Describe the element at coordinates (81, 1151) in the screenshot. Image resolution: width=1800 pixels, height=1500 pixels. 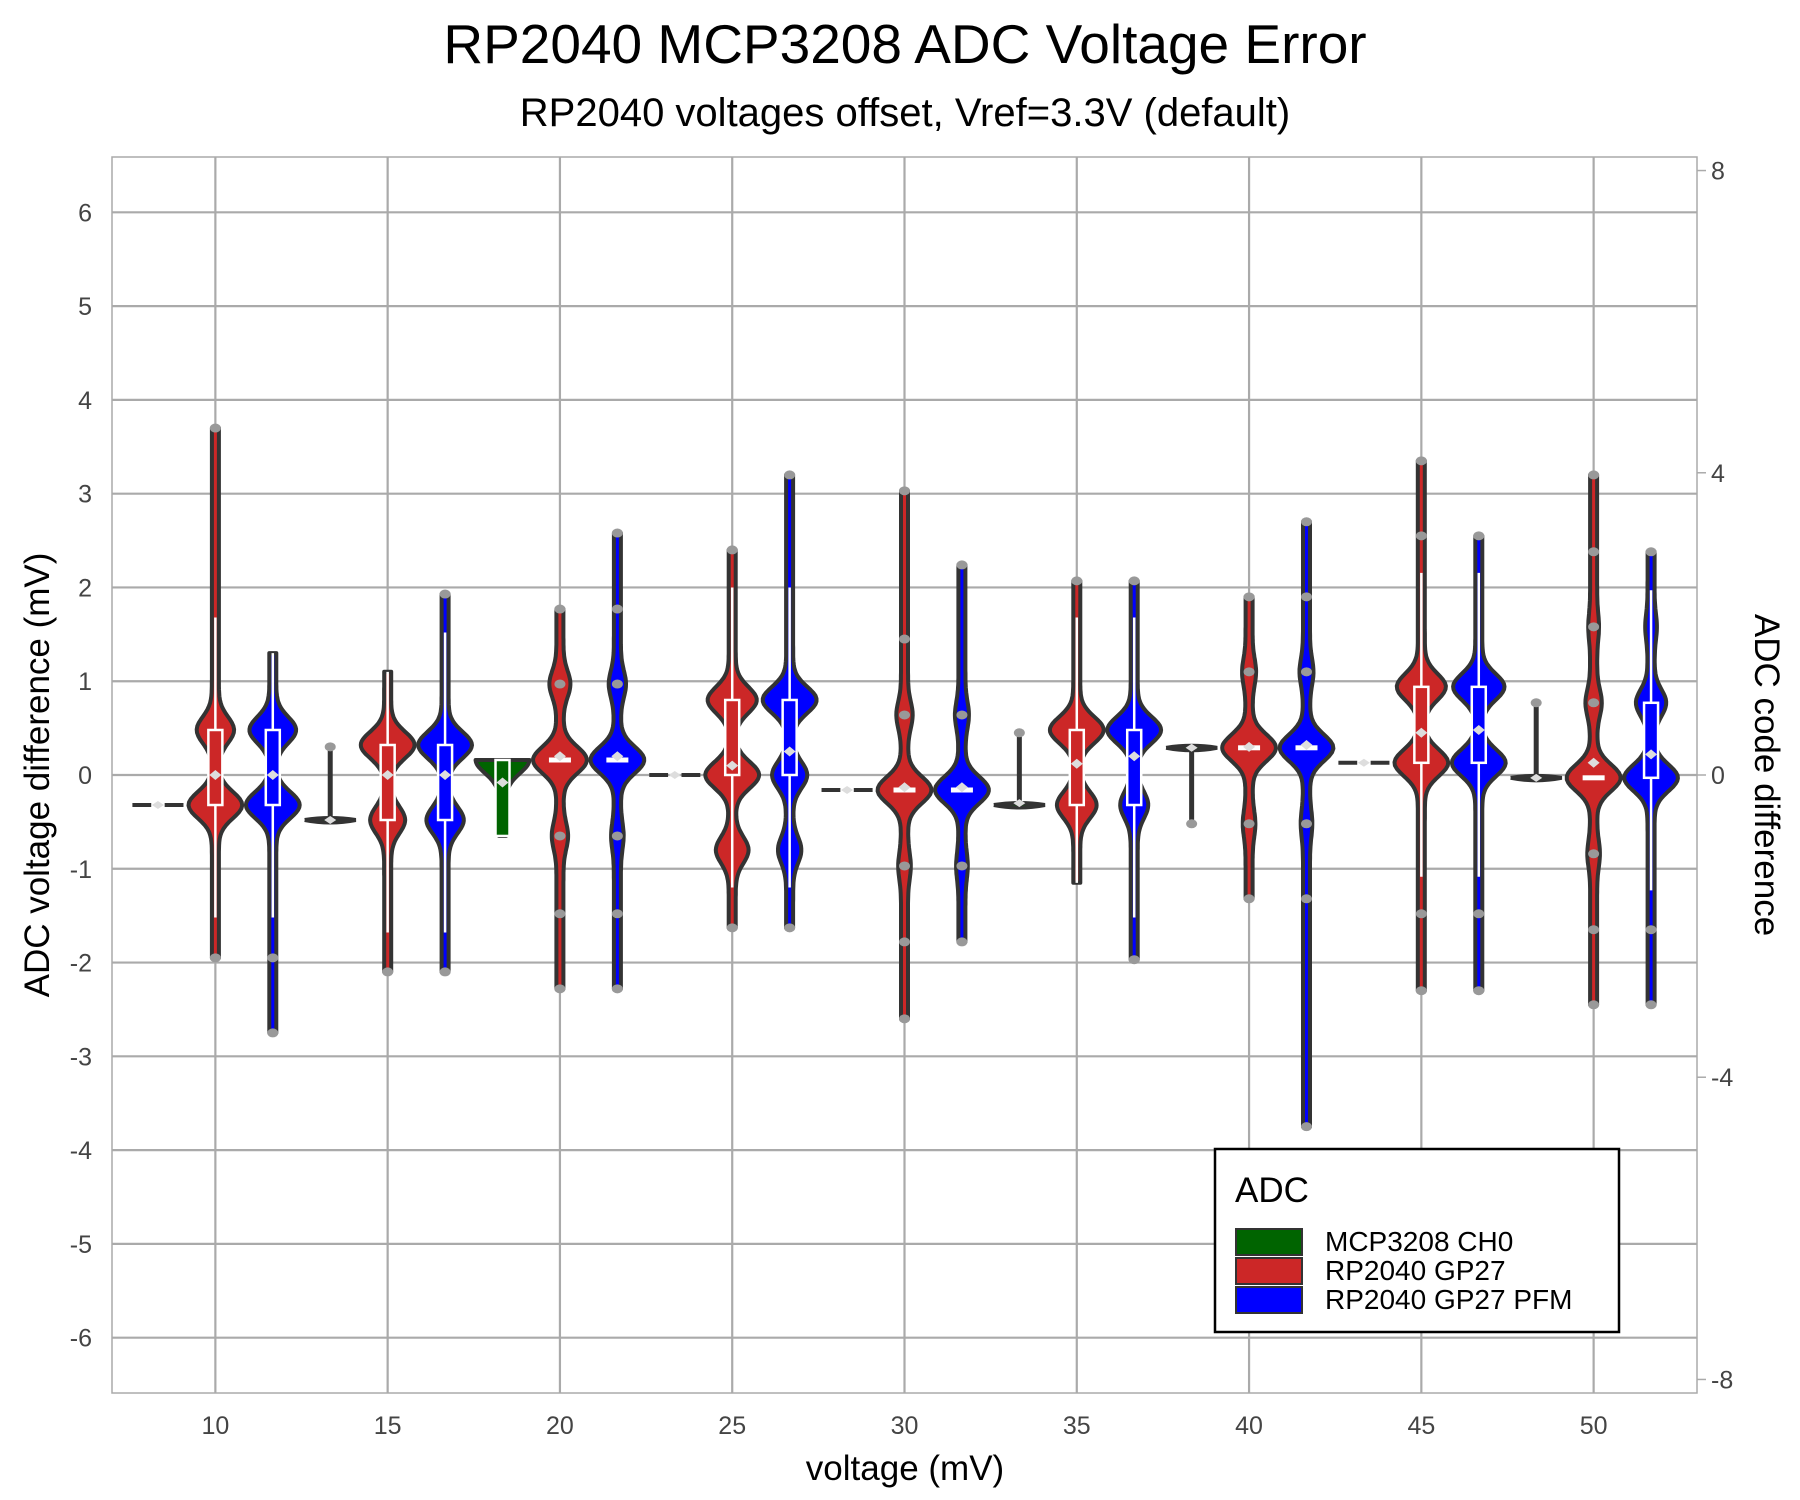
I see `y-tick-label: -4` at that location.